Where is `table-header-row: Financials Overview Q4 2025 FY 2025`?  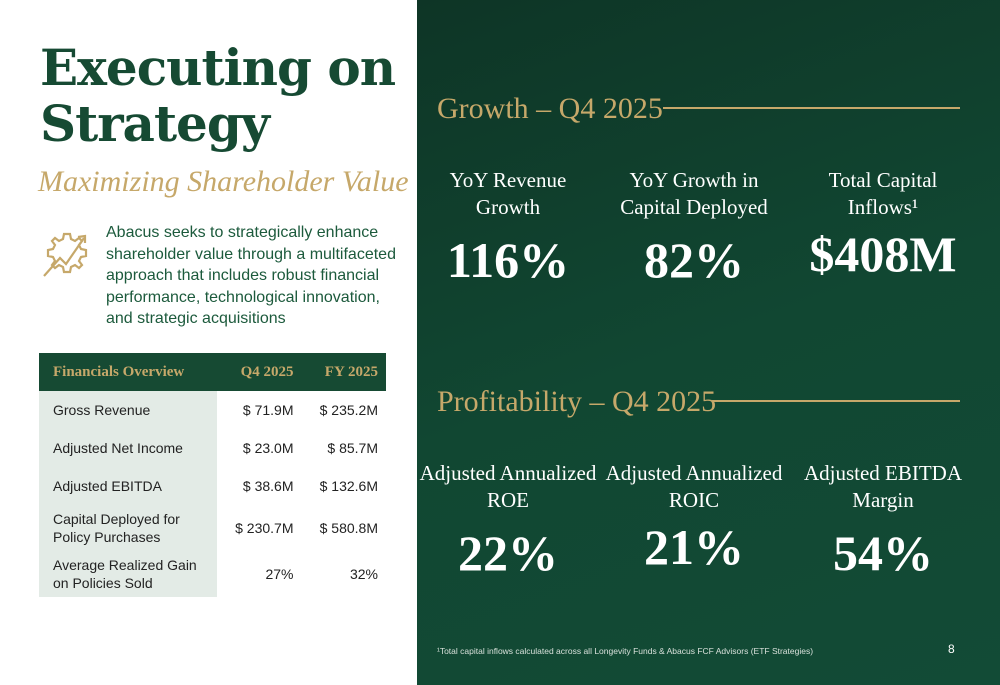
table-header-row: Financials Overview Q4 2025 FY 2025 is located at coordinates (212, 372).